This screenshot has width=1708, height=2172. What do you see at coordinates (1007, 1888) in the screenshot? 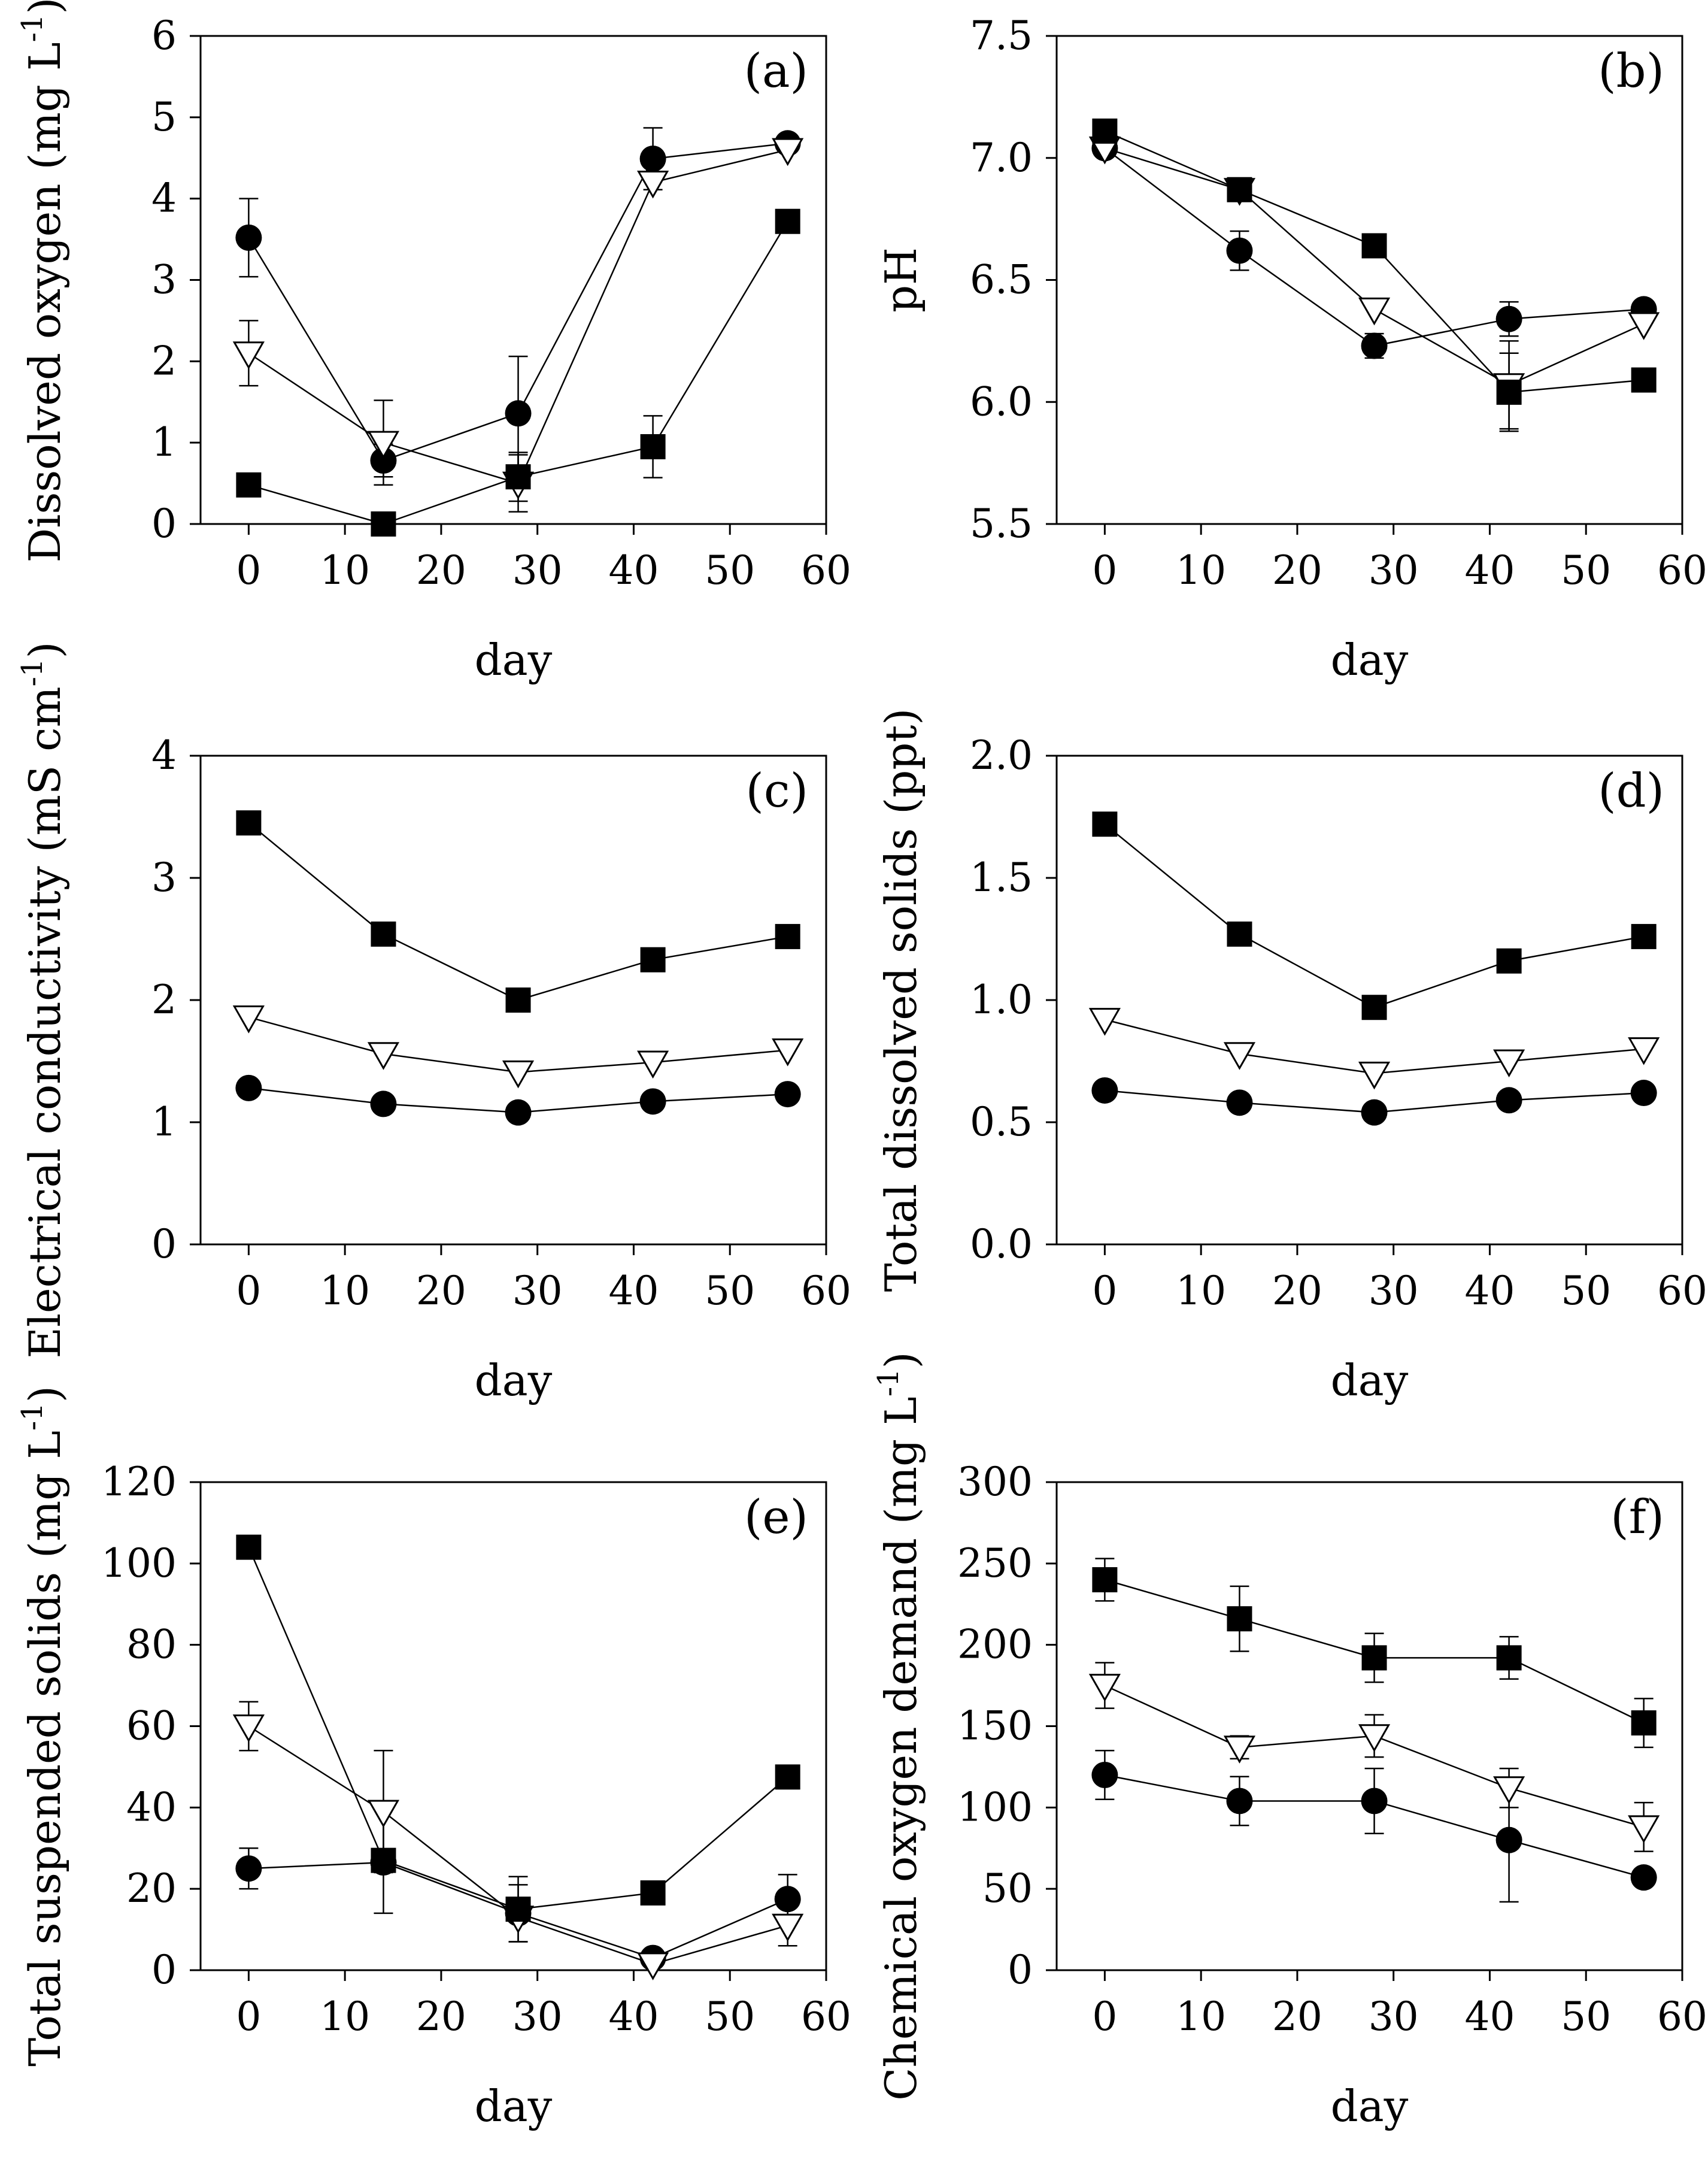
I see `y-tick-label: 50` at bounding box center [1007, 1888].